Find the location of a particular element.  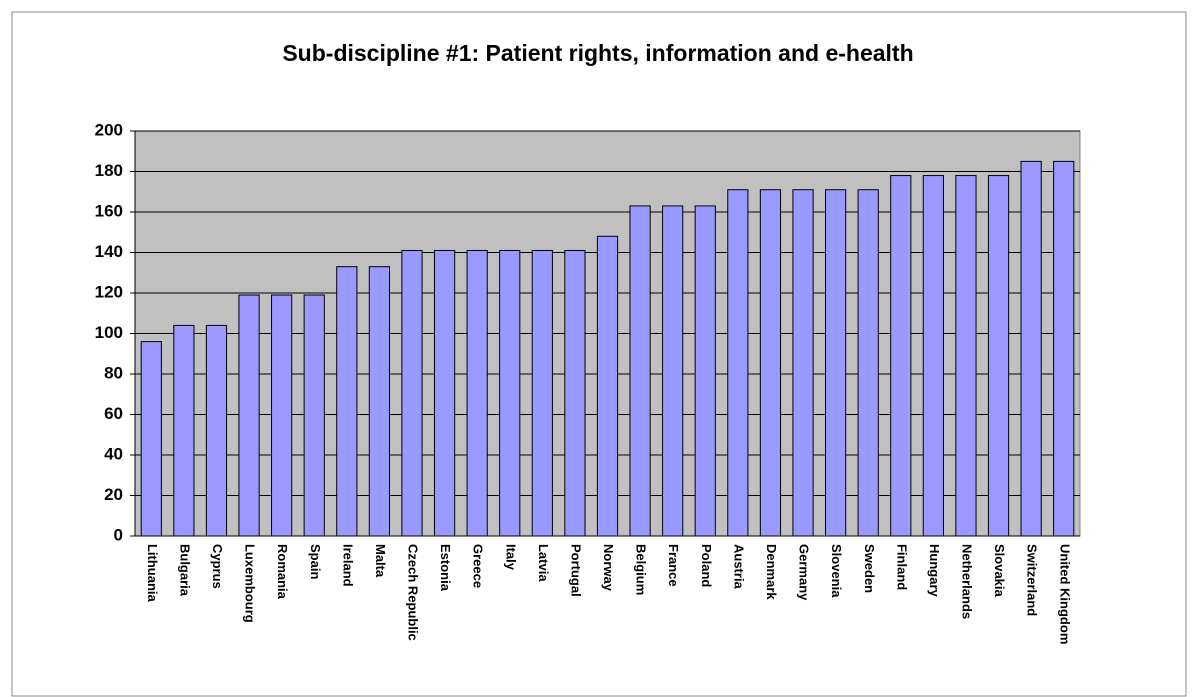

x-tick-label: Lithuania is located at coordinates (152, 573).